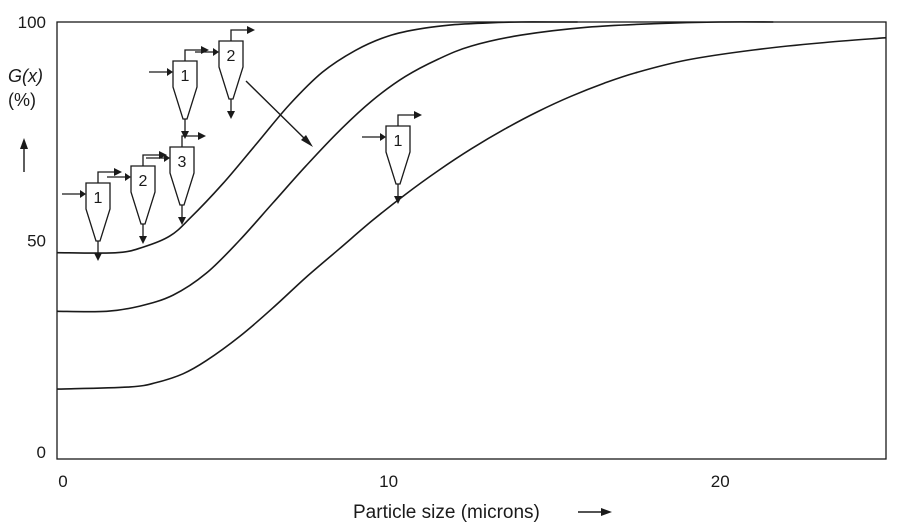 This screenshot has height=528, width=898. What do you see at coordinates (32, 22) in the screenshot?
I see `y-tick-label: 100` at bounding box center [32, 22].